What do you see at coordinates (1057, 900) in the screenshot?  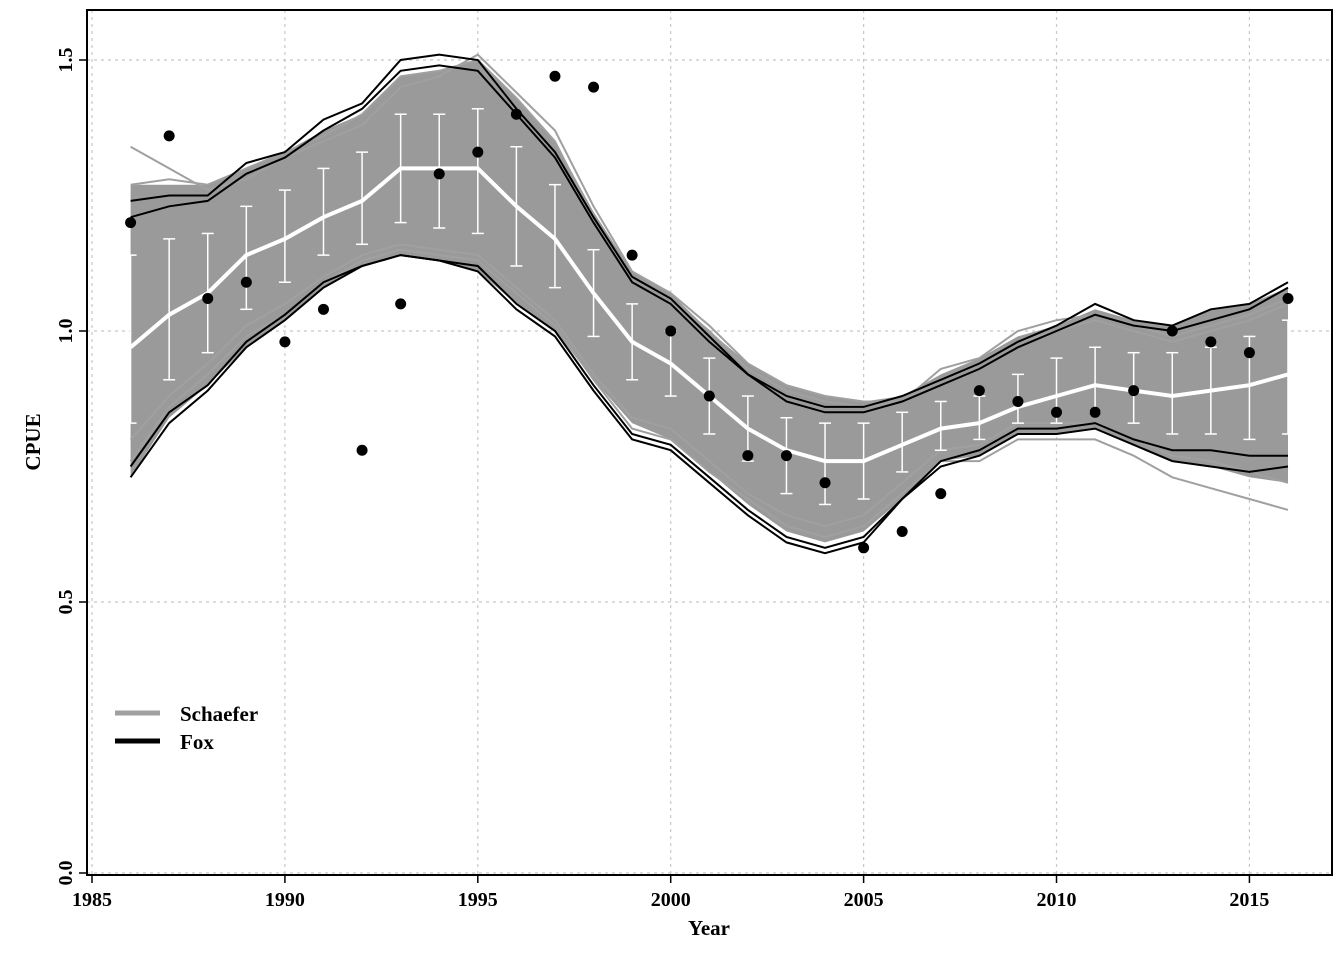 I see `x-tick-label: 2010` at bounding box center [1057, 900].